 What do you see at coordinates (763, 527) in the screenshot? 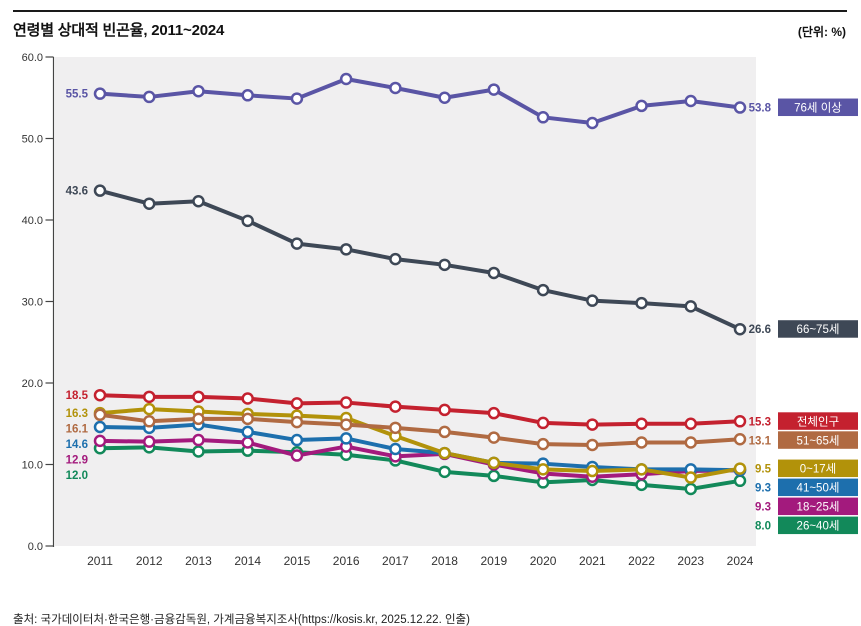
I see `end-value-label-26~40세: 8.0` at bounding box center [763, 527].